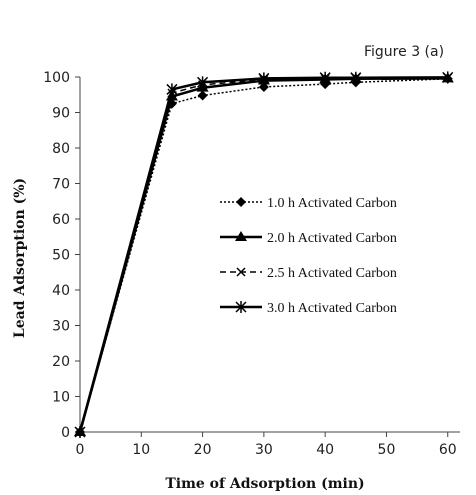 The height and width of the screenshot is (495, 476). What do you see at coordinates (61, 256) in the screenshot?
I see `y-tick-label: 50` at bounding box center [61, 256].